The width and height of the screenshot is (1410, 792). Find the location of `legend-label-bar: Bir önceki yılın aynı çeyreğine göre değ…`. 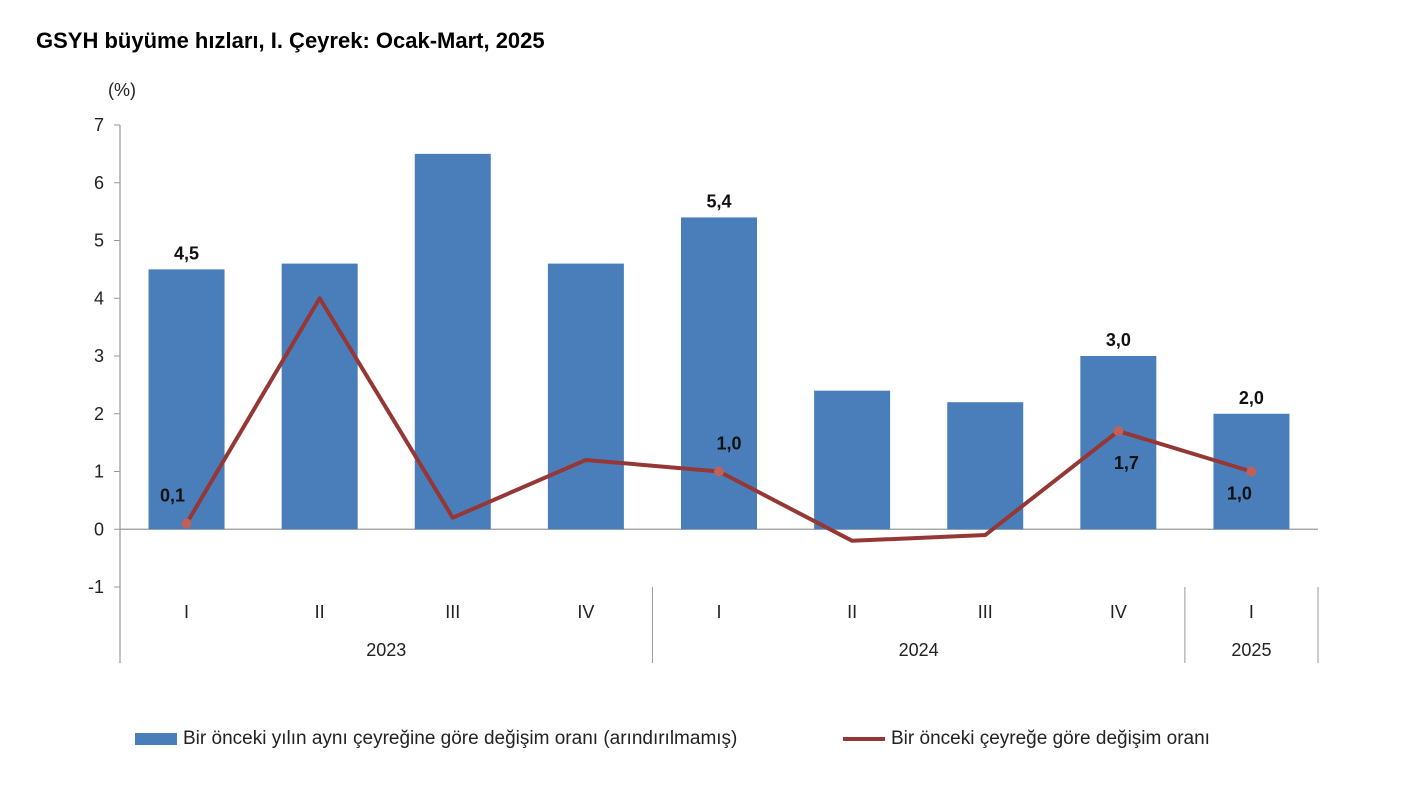

legend-label-bar: Bir önceki yılın aynı çeyreğine göre değ… is located at coordinates (460, 738).